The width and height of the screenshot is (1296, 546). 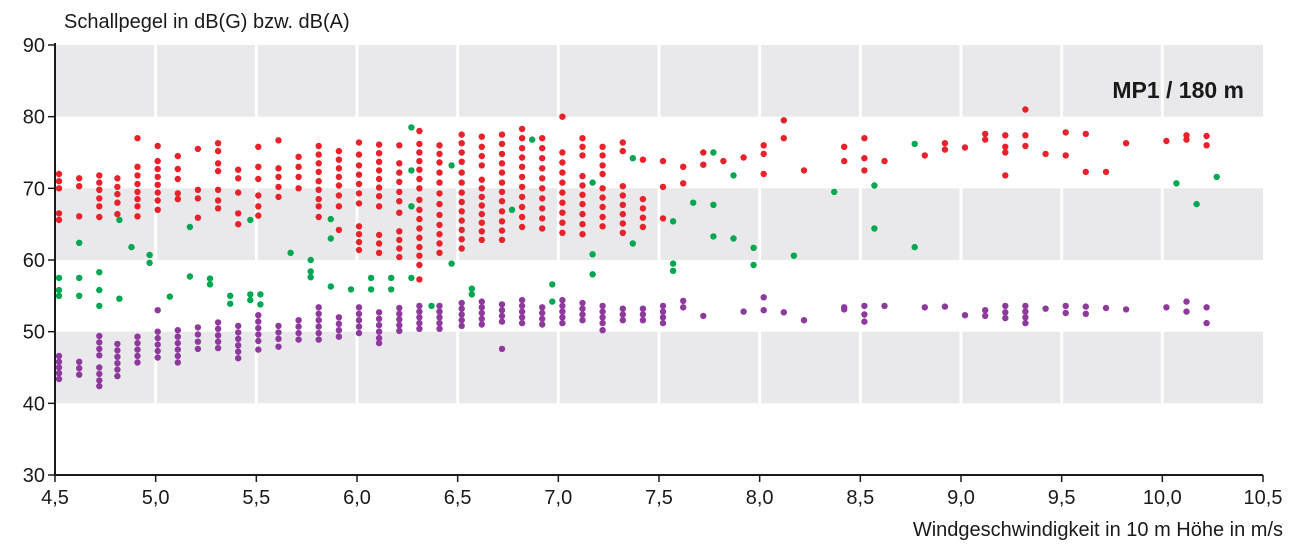 What do you see at coordinates (34, 118) in the screenshot?
I see `y-tick-label: 80` at bounding box center [34, 118].